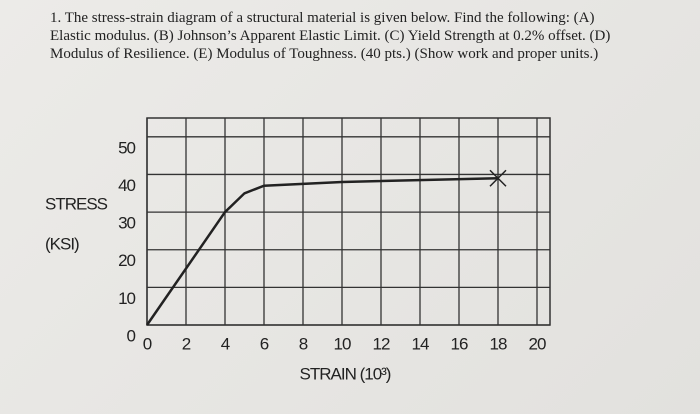  What do you see at coordinates (498, 343) in the screenshot?
I see `x-tick-label: 18` at bounding box center [498, 343].